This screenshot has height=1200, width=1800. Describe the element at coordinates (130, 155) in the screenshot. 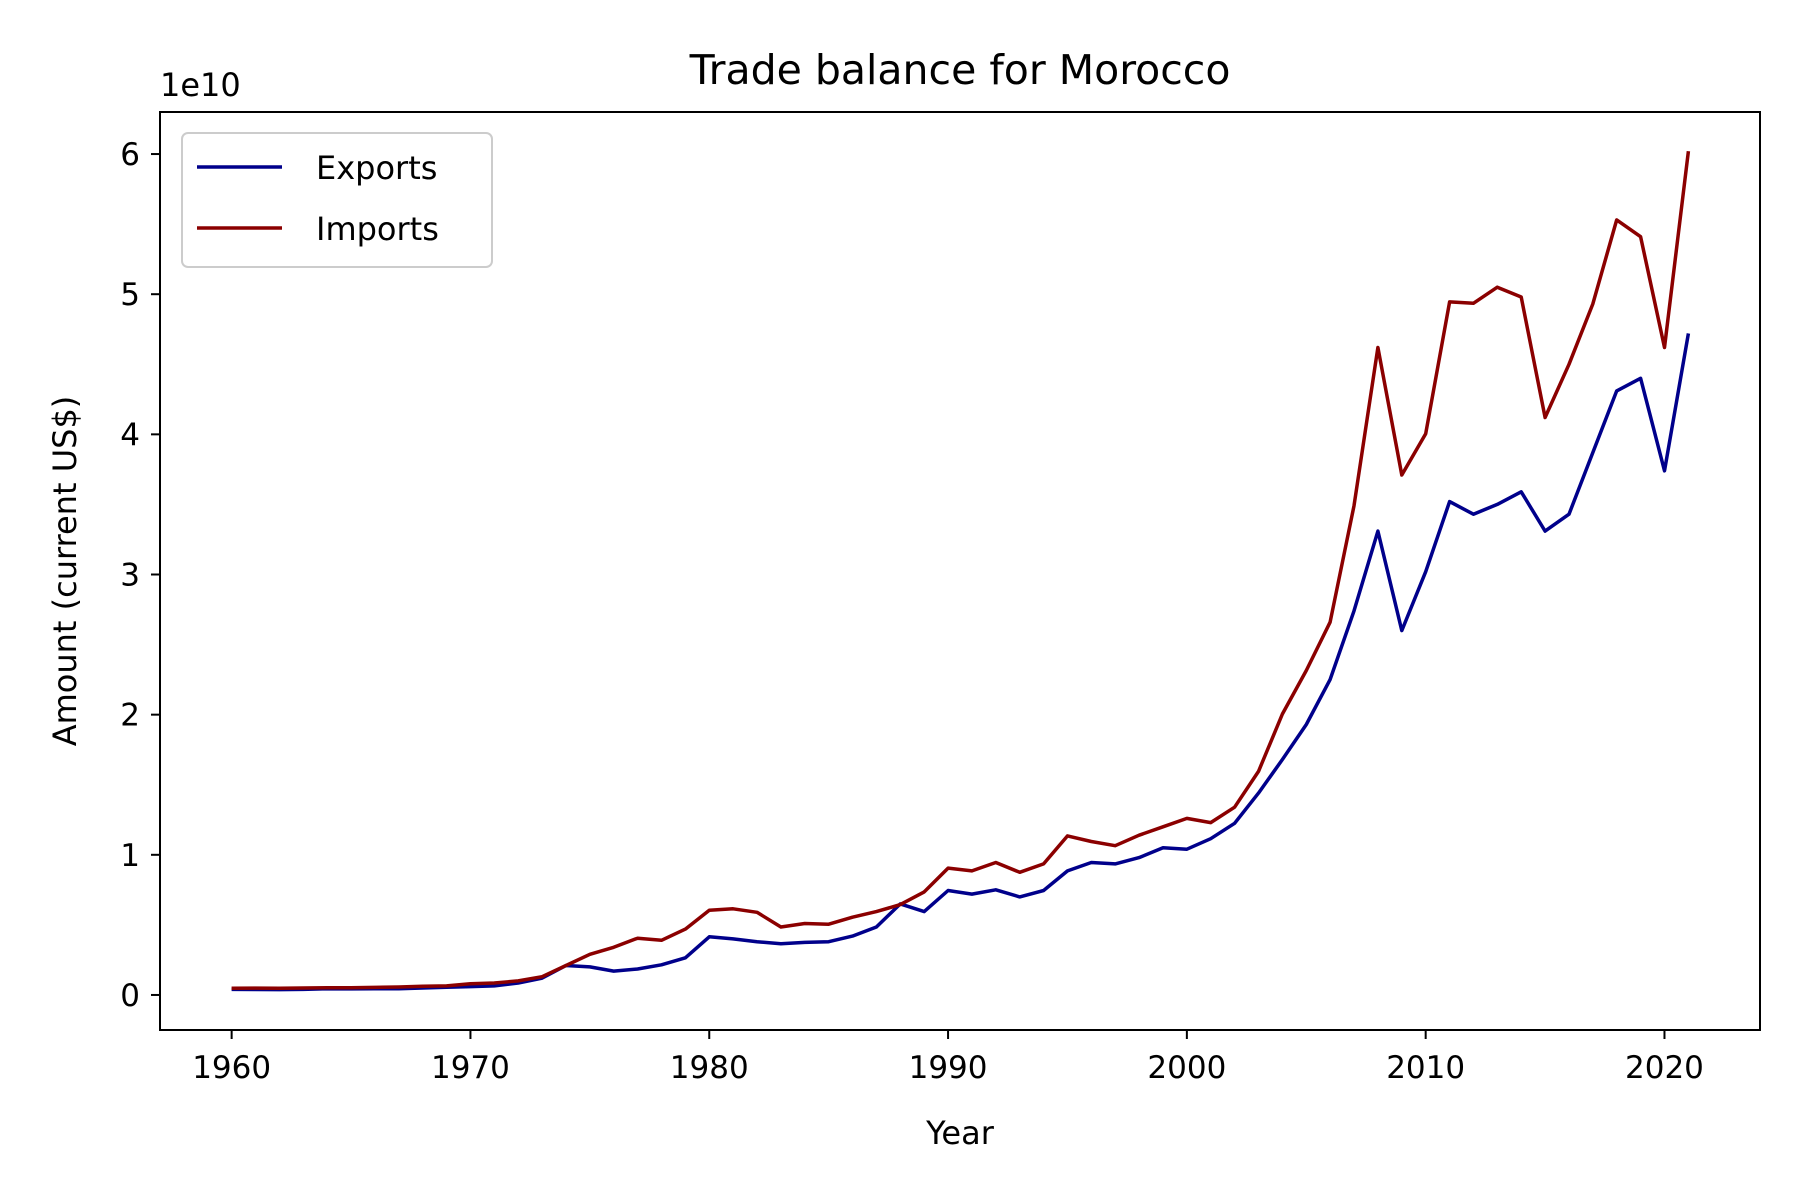

I see `y-tick-label: 6` at that location.